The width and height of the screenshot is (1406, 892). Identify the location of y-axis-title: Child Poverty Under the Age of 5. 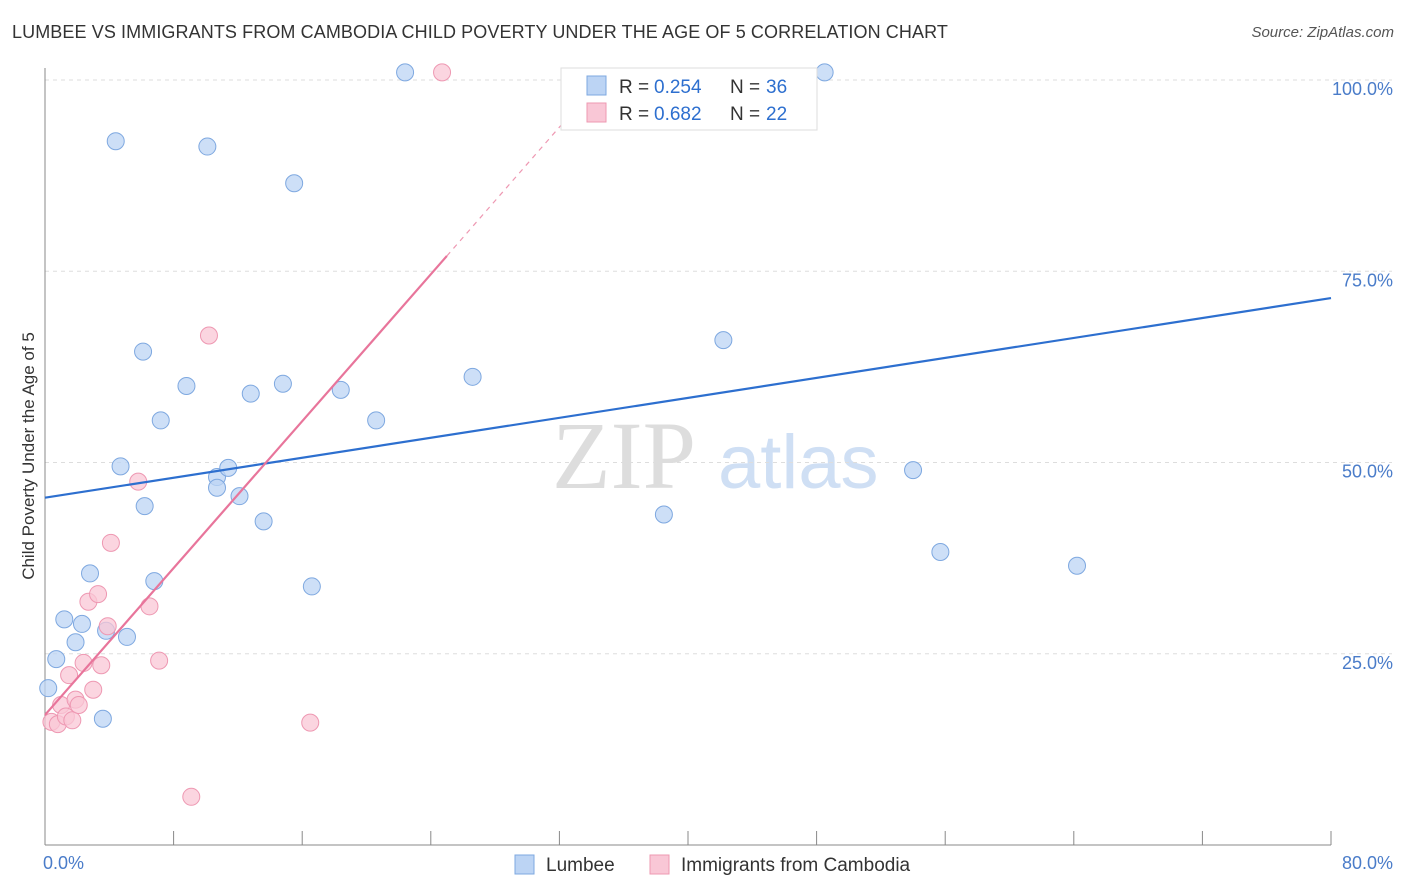
(28, 456).